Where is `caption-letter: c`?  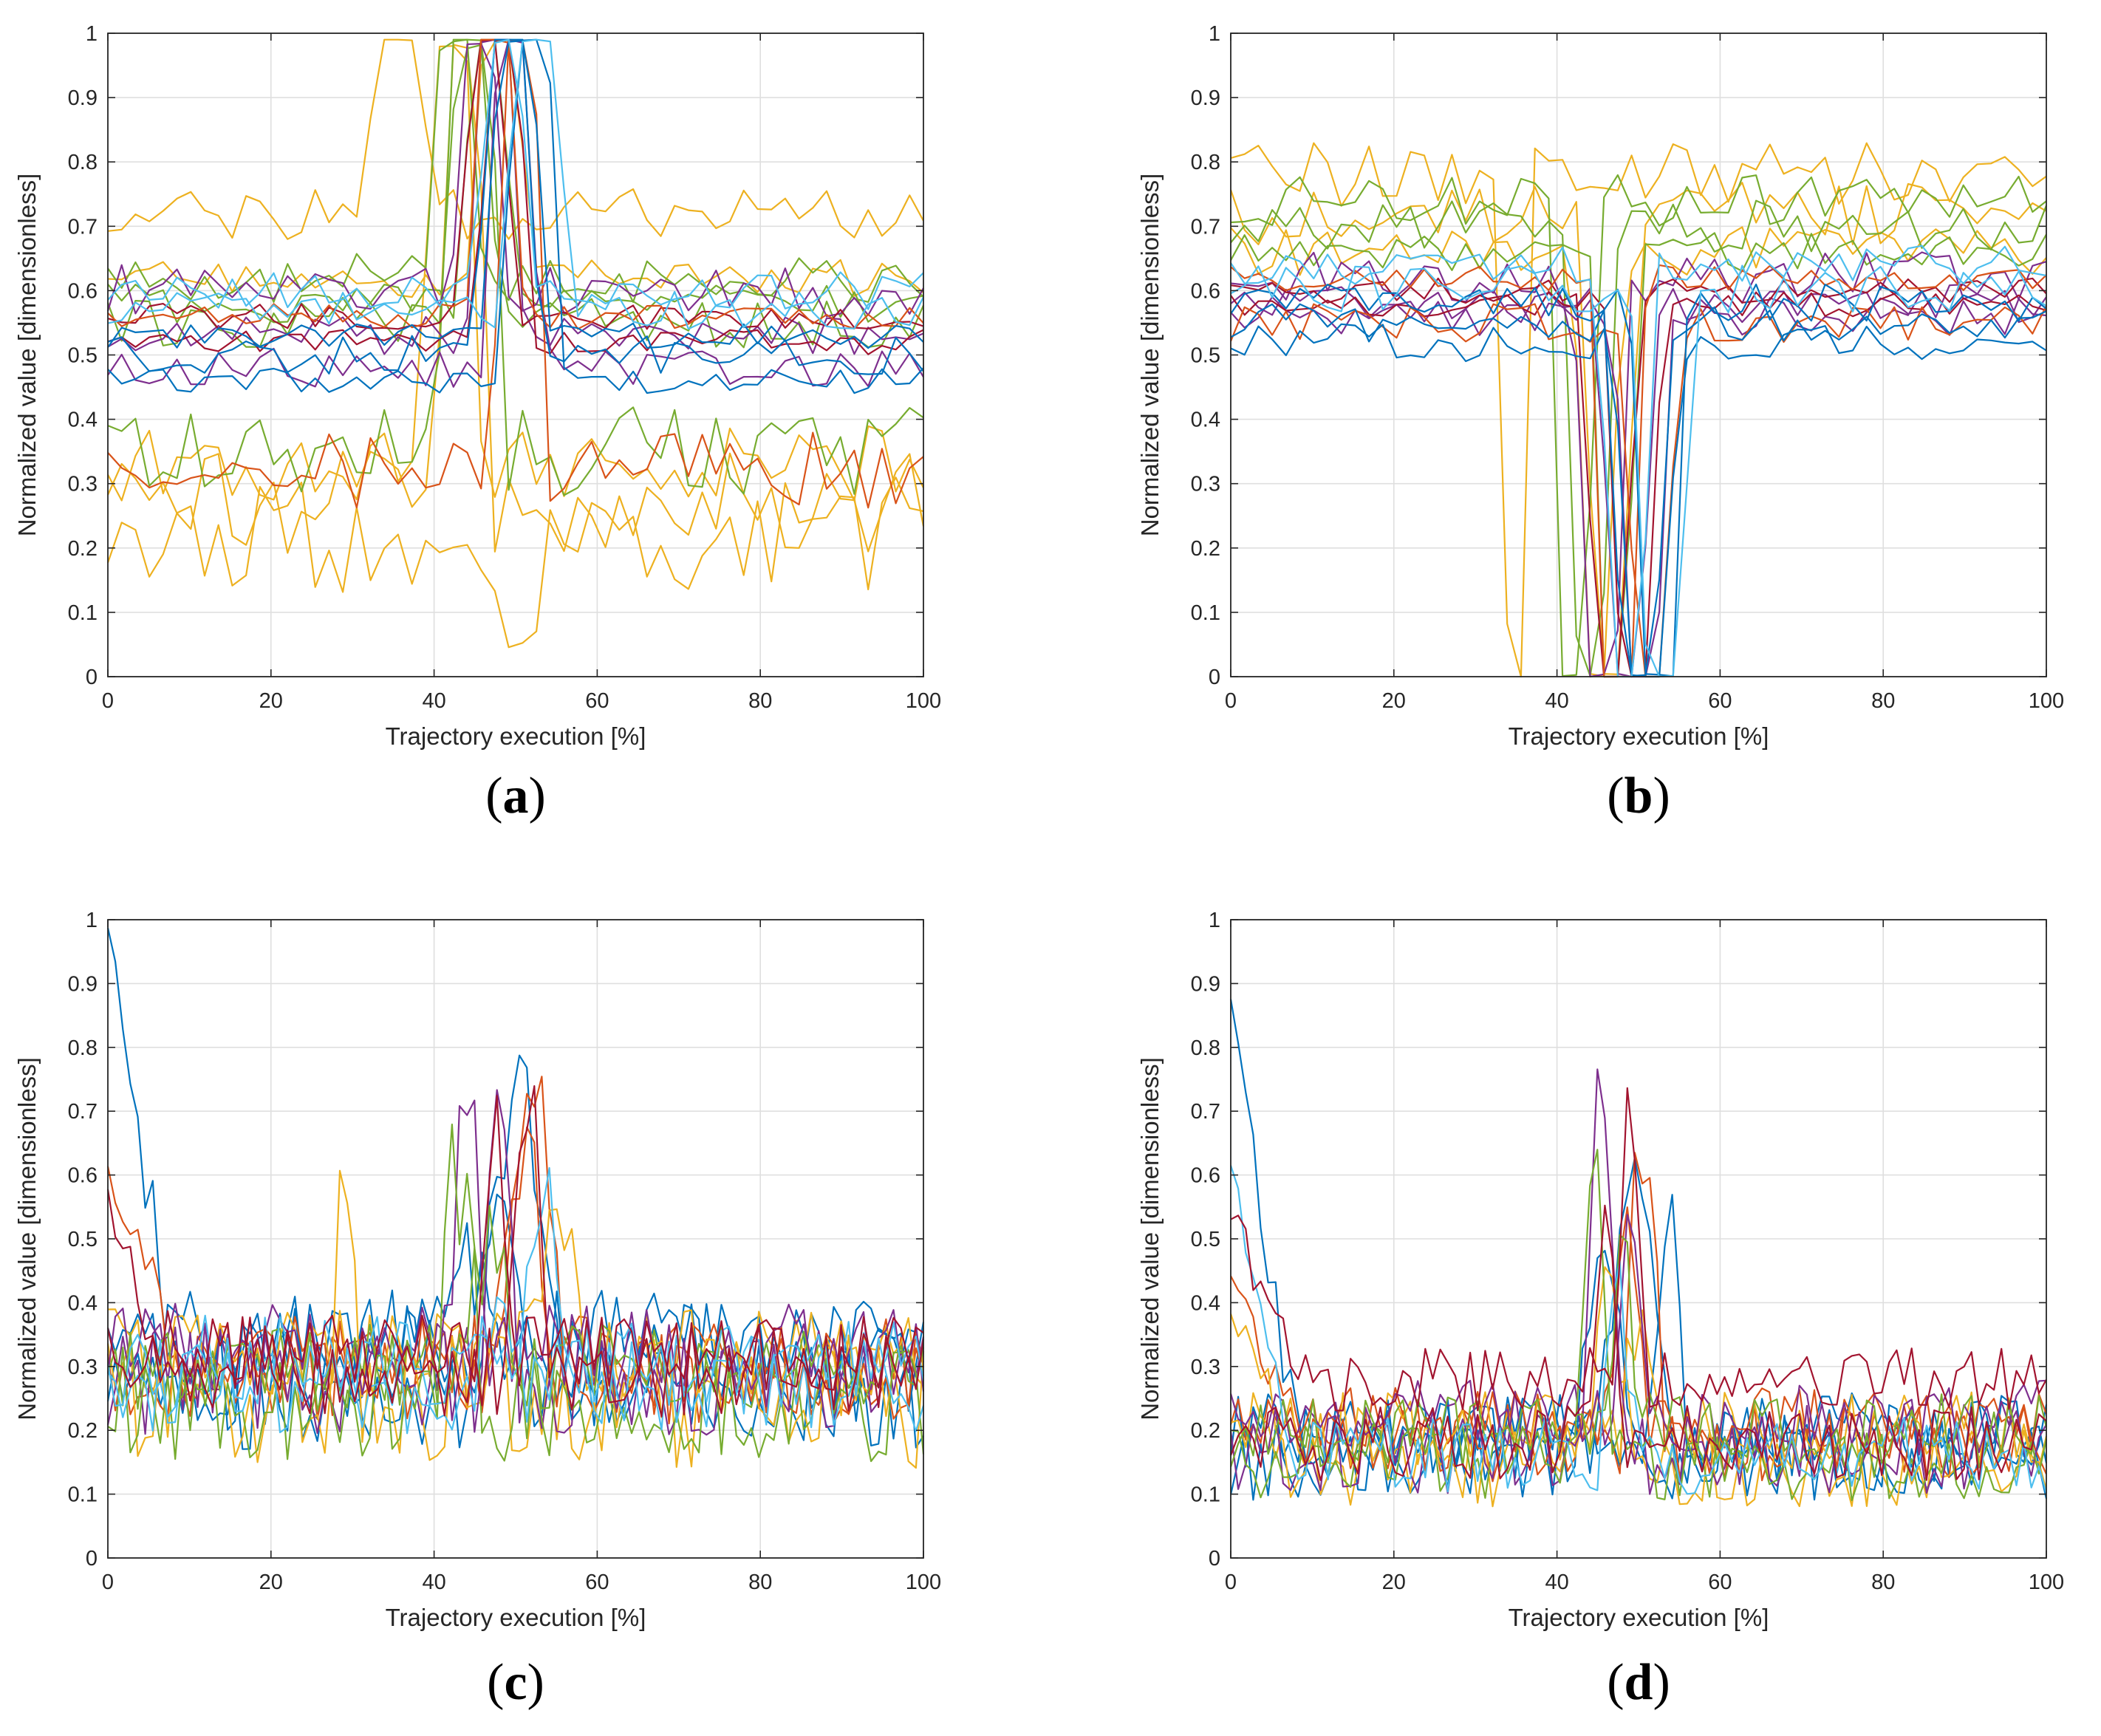
caption-letter: c is located at coordinates (515, 1682).